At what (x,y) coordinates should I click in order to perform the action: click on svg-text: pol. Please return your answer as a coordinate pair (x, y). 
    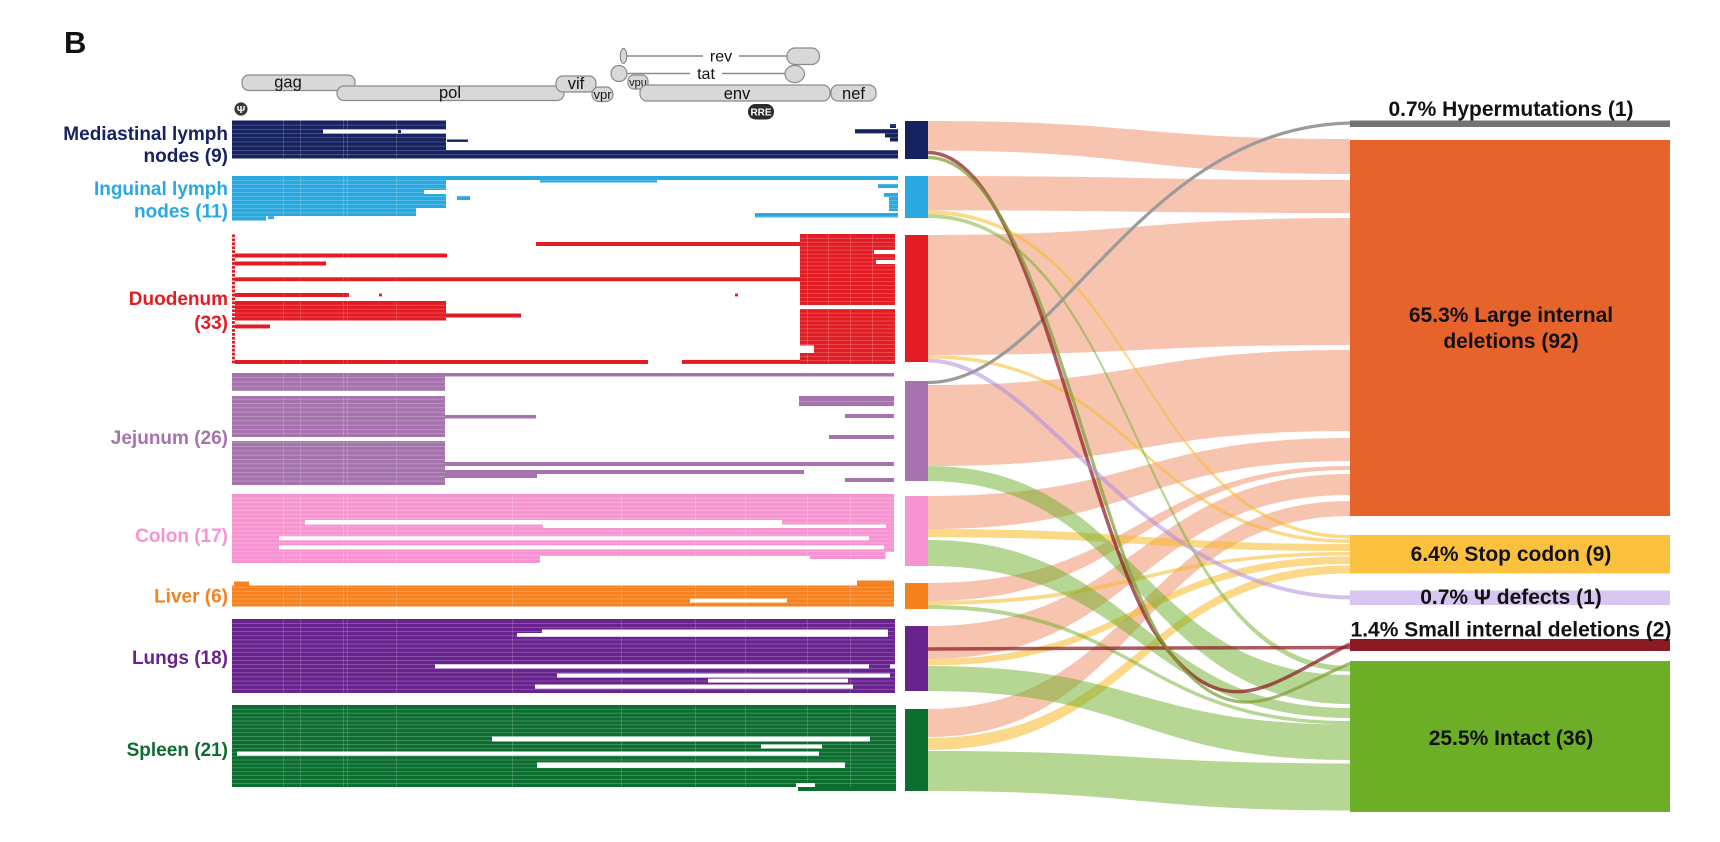
    Looking at the image, I should click on (450, 93).